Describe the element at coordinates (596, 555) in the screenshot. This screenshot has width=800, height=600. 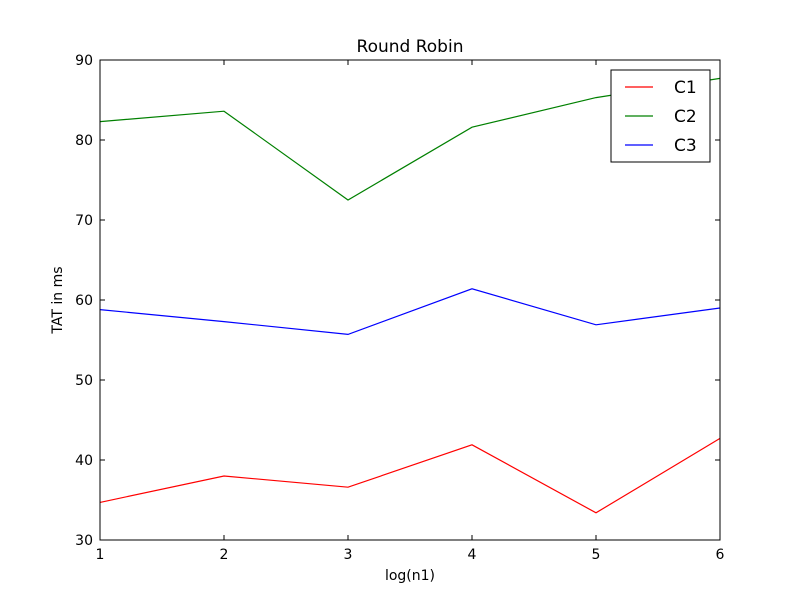
I see `x-tick-label: 5` at that location.